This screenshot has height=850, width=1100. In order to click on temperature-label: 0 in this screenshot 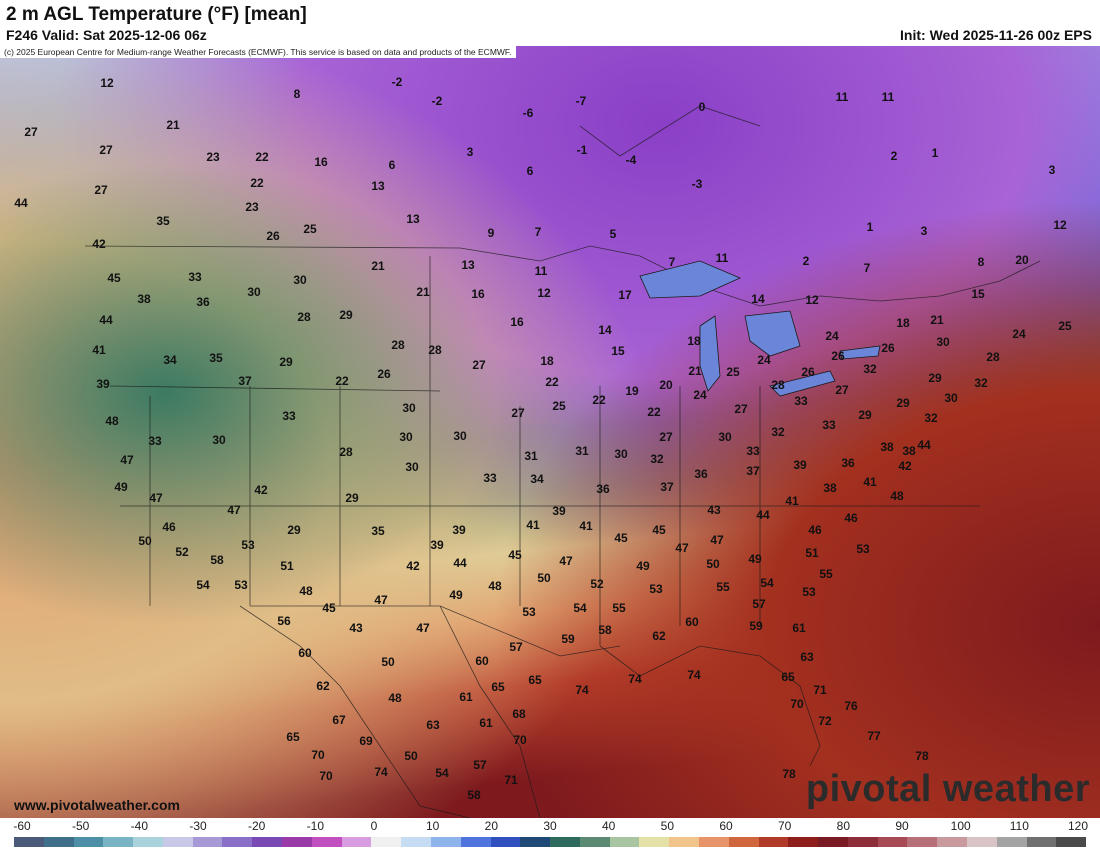, I will do `click(702, 107)`.